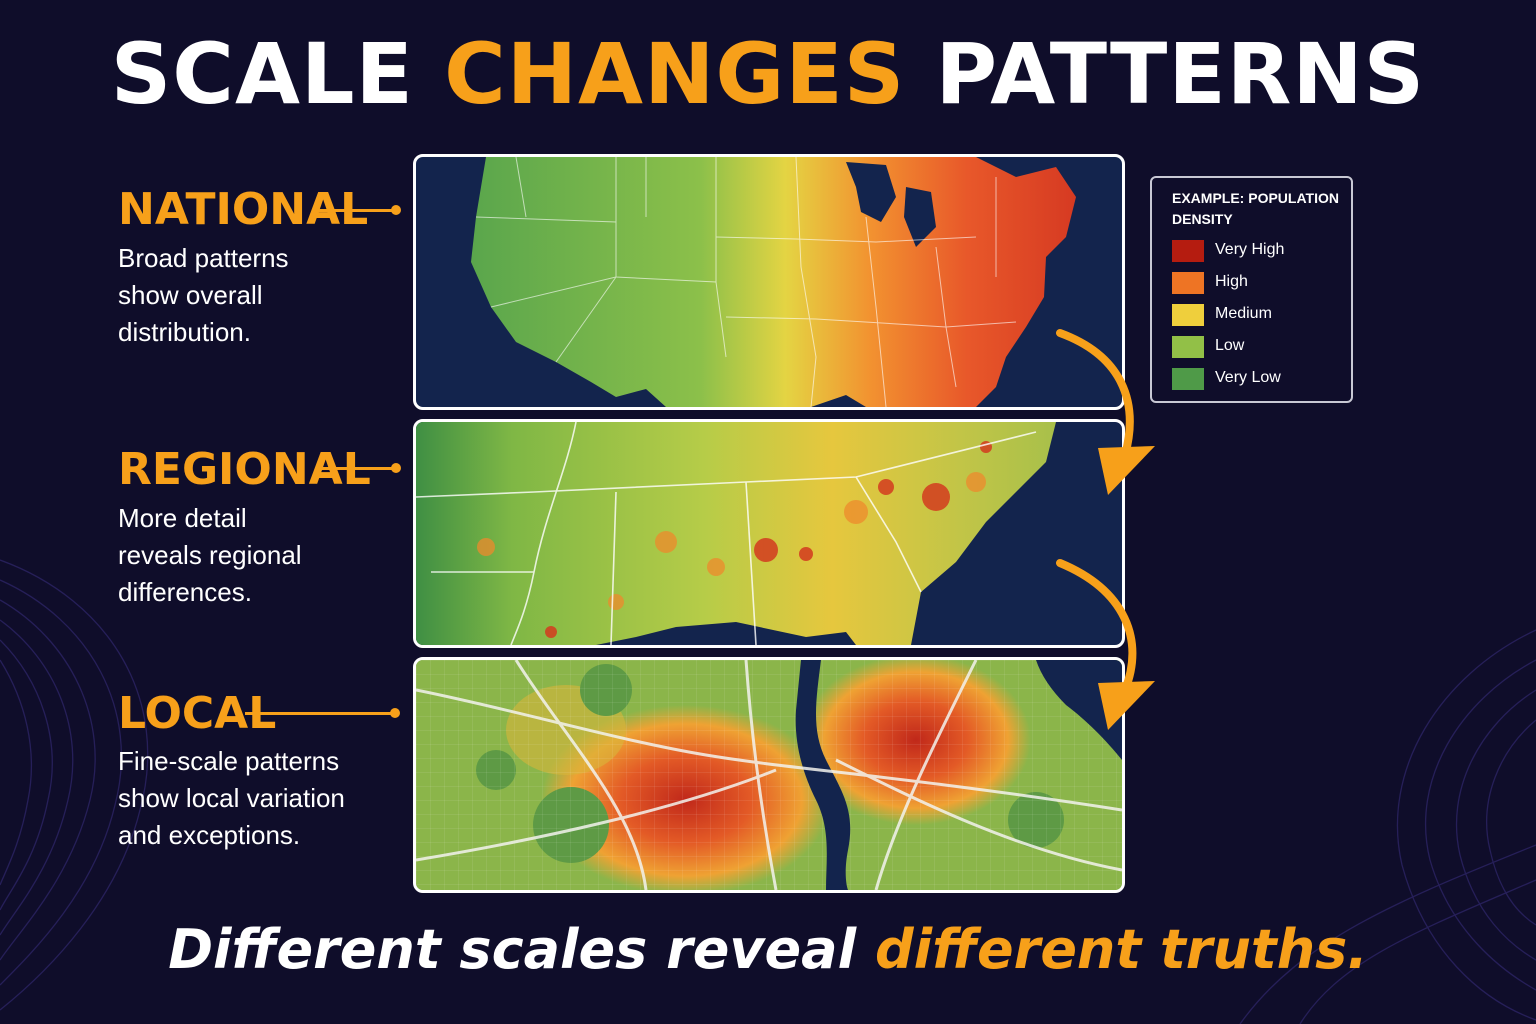  What do you see at coordinates (231, 798) in the screenshot?
I see `local-desc-line: show local variation` at bounding box center [231, 798].